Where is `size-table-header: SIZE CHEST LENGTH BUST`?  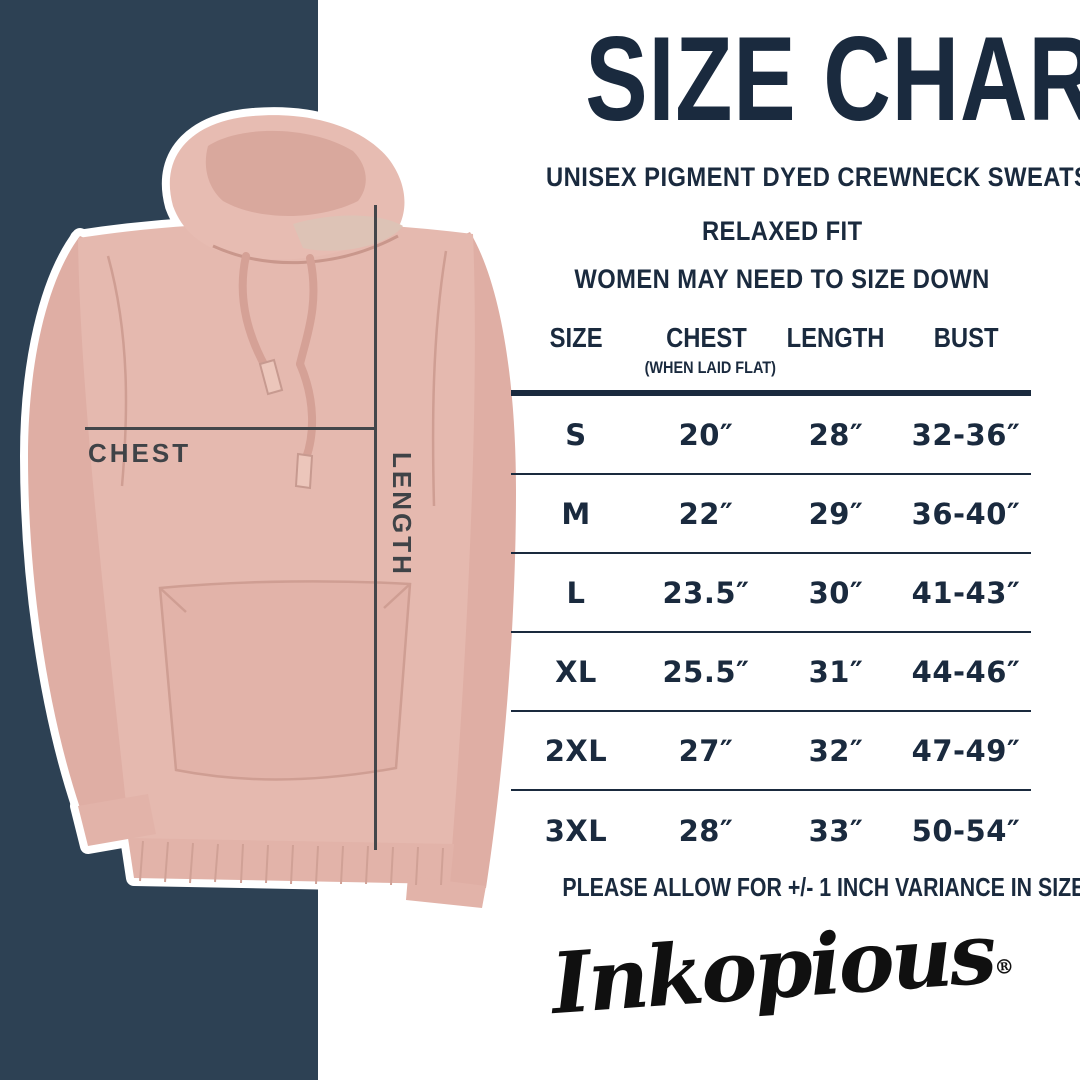
size-table-header: SIZE CHEST LENGTH BUST is located at coordinates (771, 338).